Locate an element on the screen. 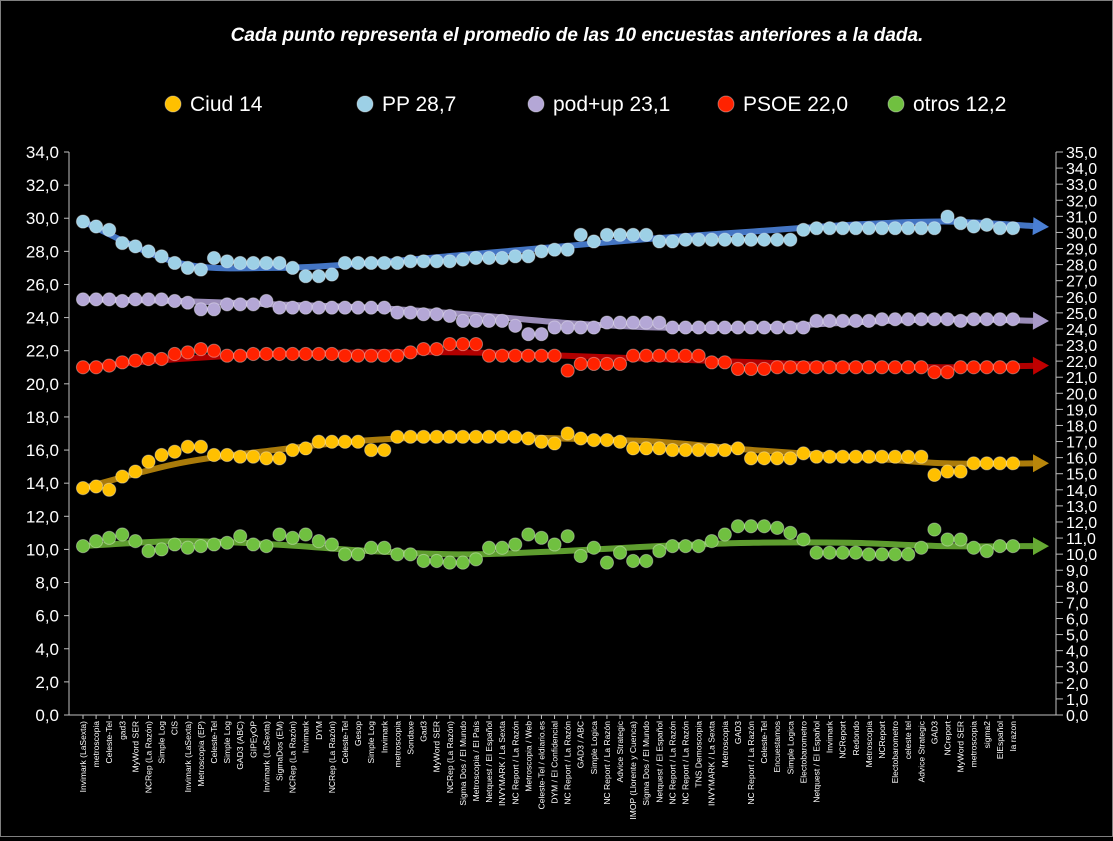  y-right-tick-label: 25,0 is located at coordinates (1081, 314).